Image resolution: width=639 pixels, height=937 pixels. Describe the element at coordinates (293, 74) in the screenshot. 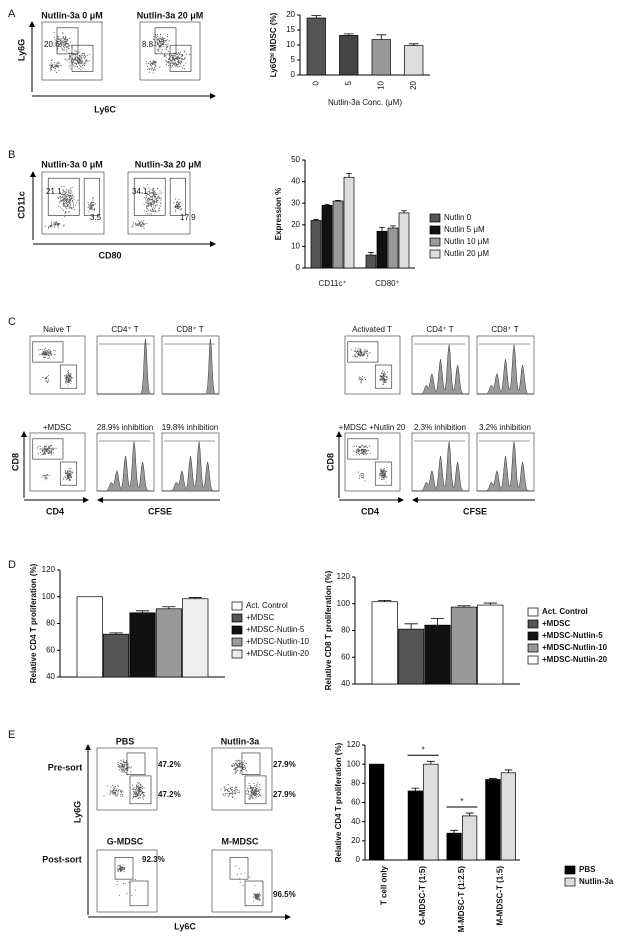

I see `y-tick-label: 0` at that location.